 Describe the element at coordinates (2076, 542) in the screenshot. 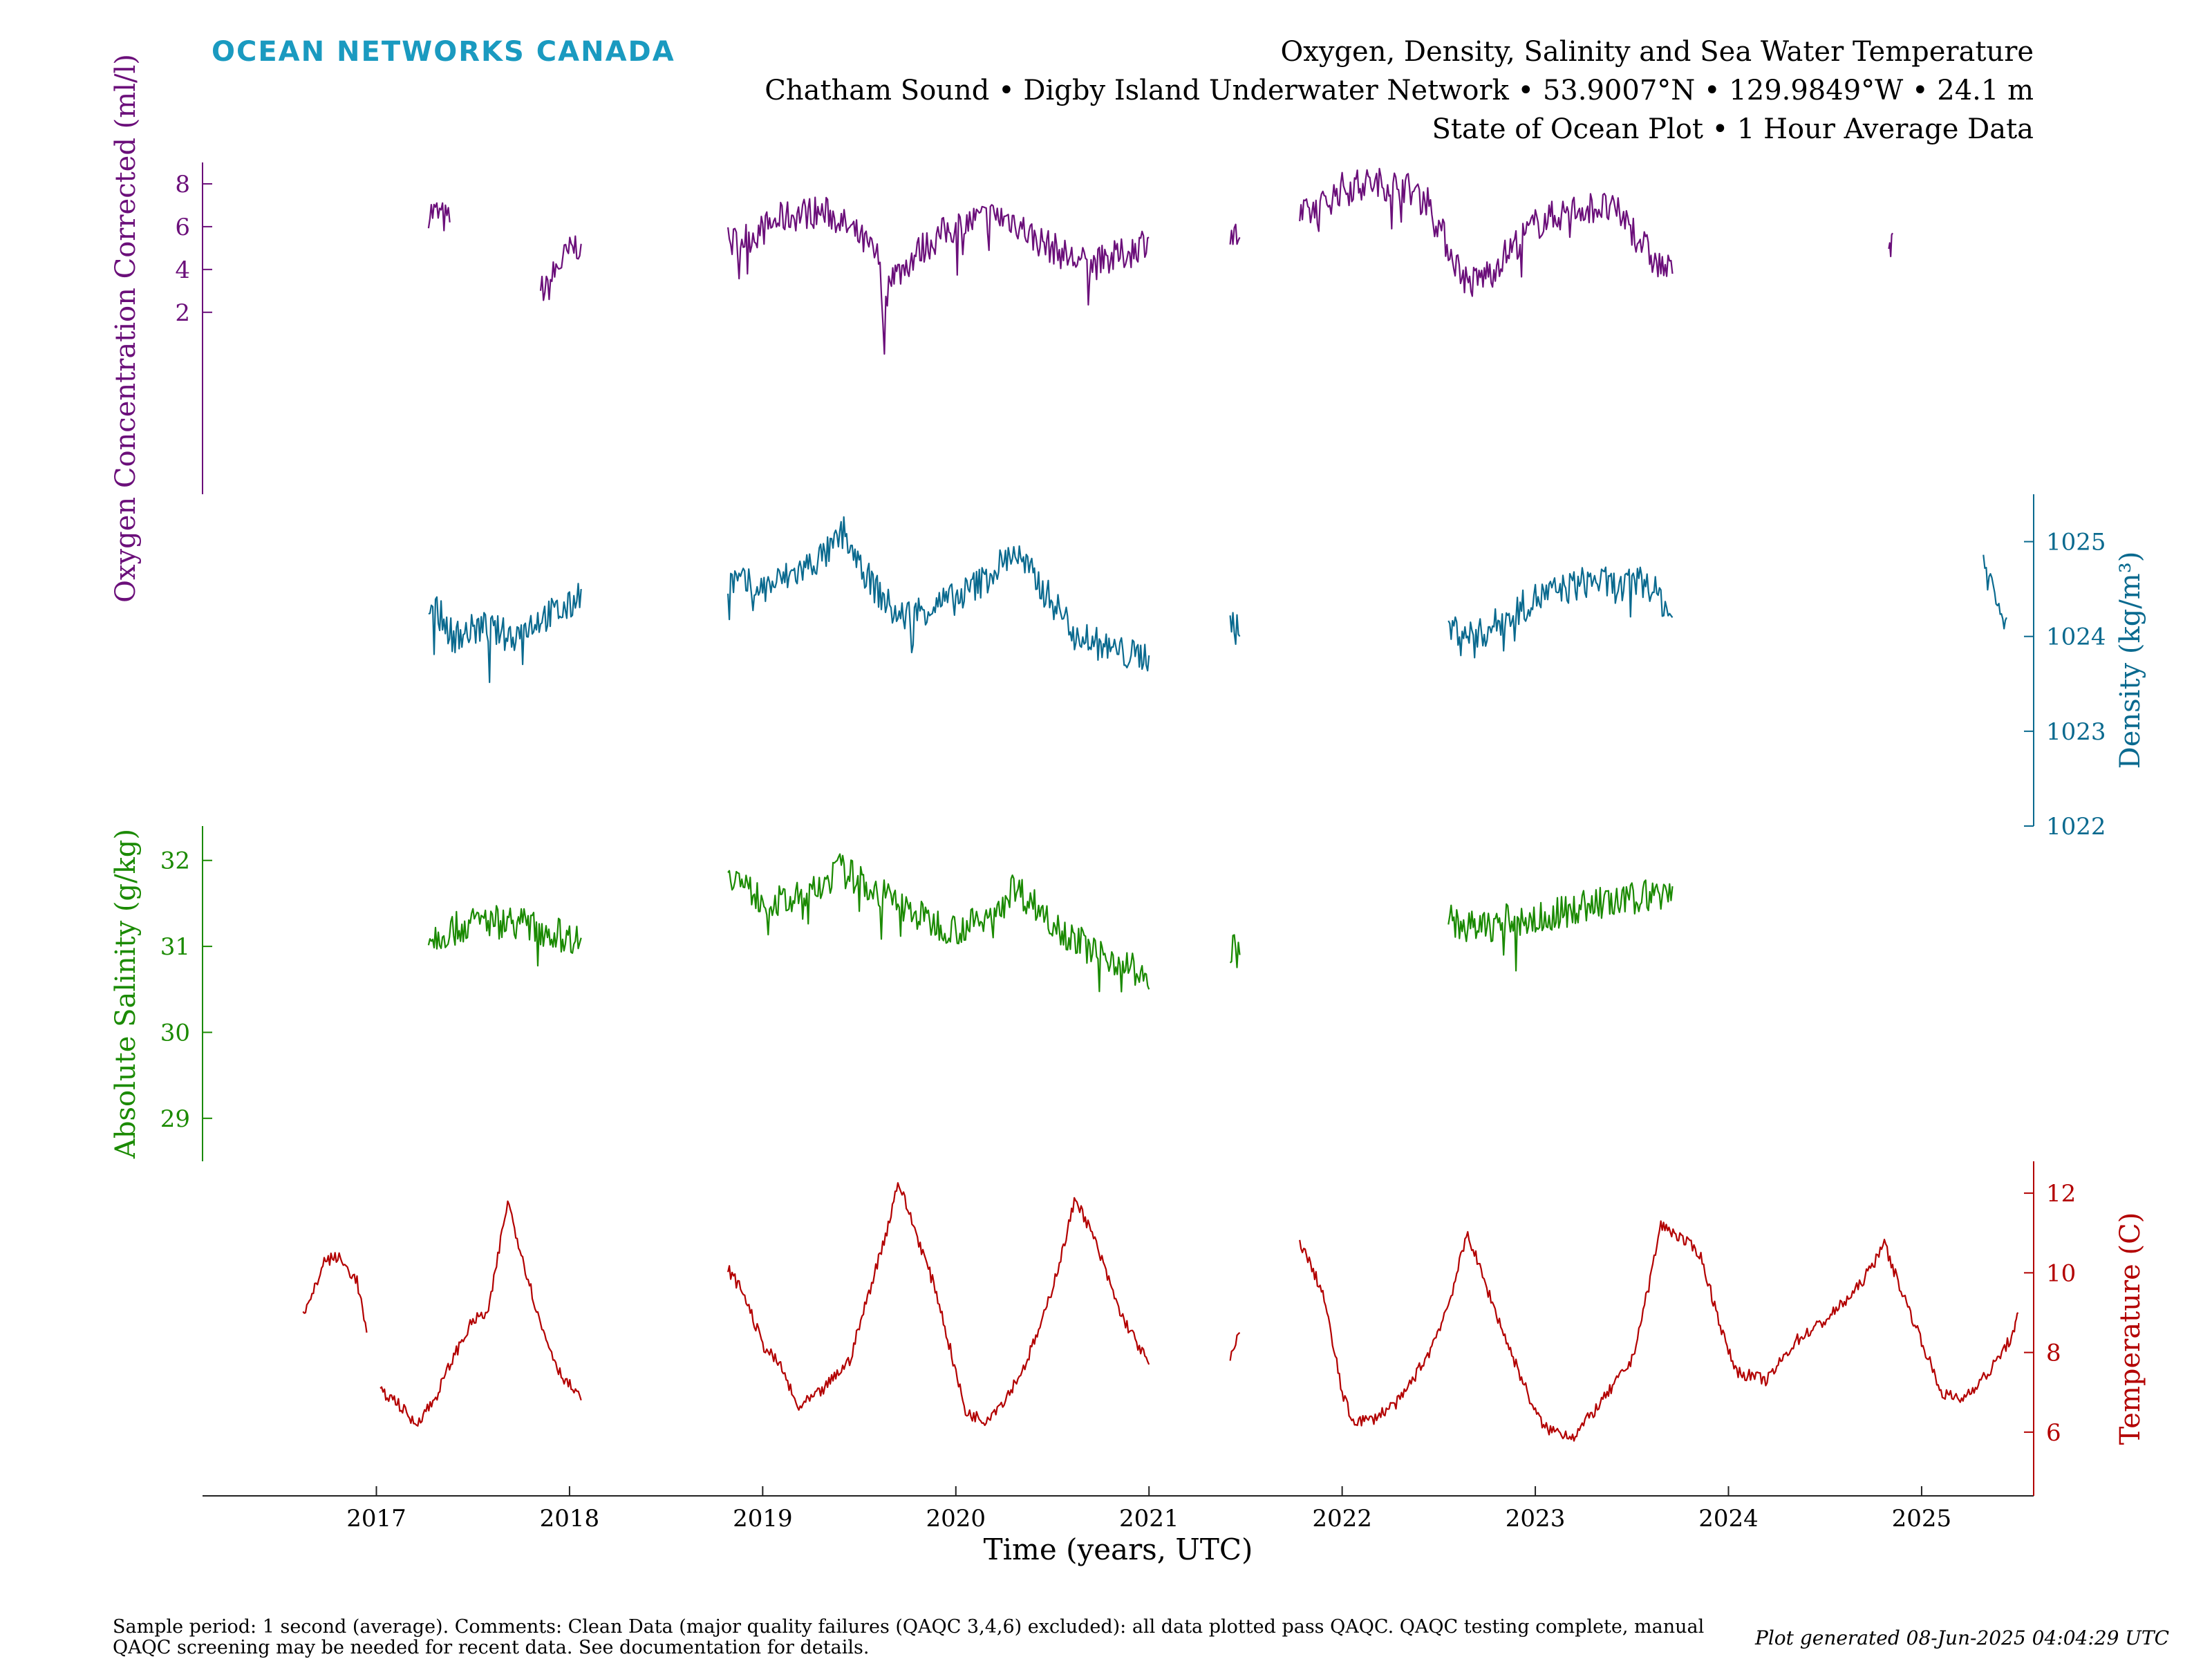

I see `density-y-tick-label-1025: 1025` at that location.